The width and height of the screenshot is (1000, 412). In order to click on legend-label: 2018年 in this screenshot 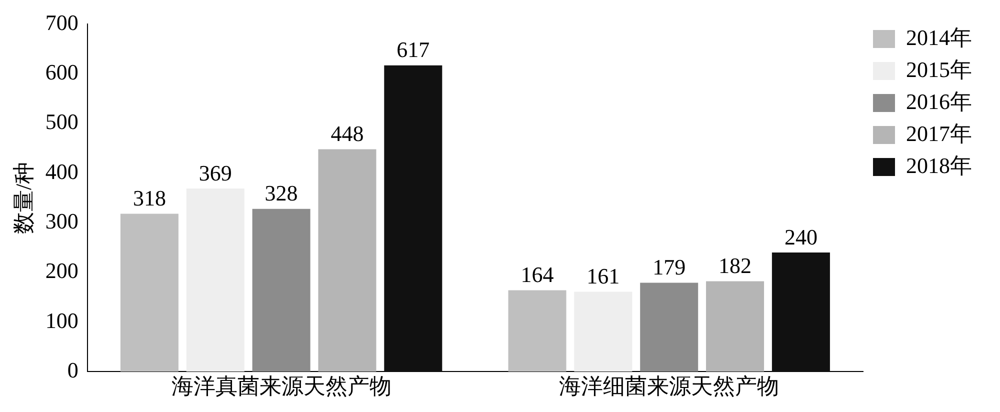, I will do `click(939, 165)`.